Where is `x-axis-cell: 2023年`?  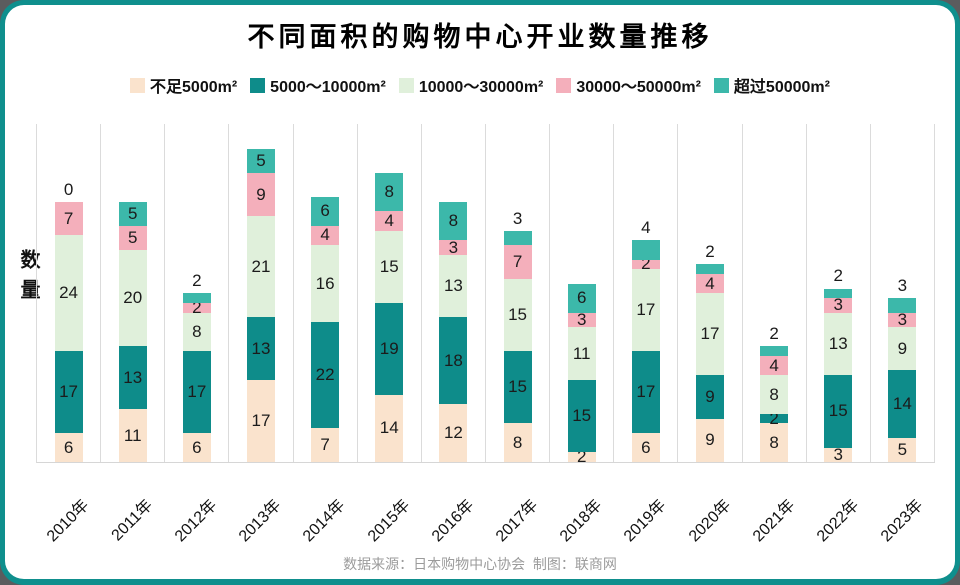
x-axis-cell: 2023年 is located at coordinates (903, 504).